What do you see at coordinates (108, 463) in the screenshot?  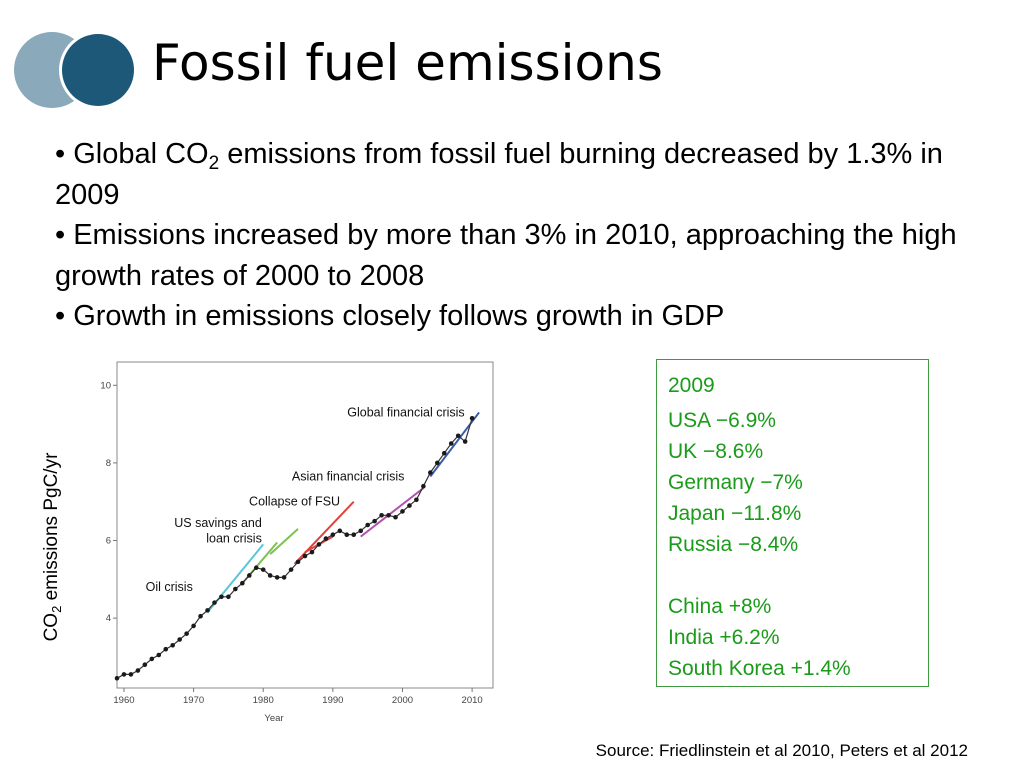 I see `y-tick-label: 8` at bounding box center [108, 463].